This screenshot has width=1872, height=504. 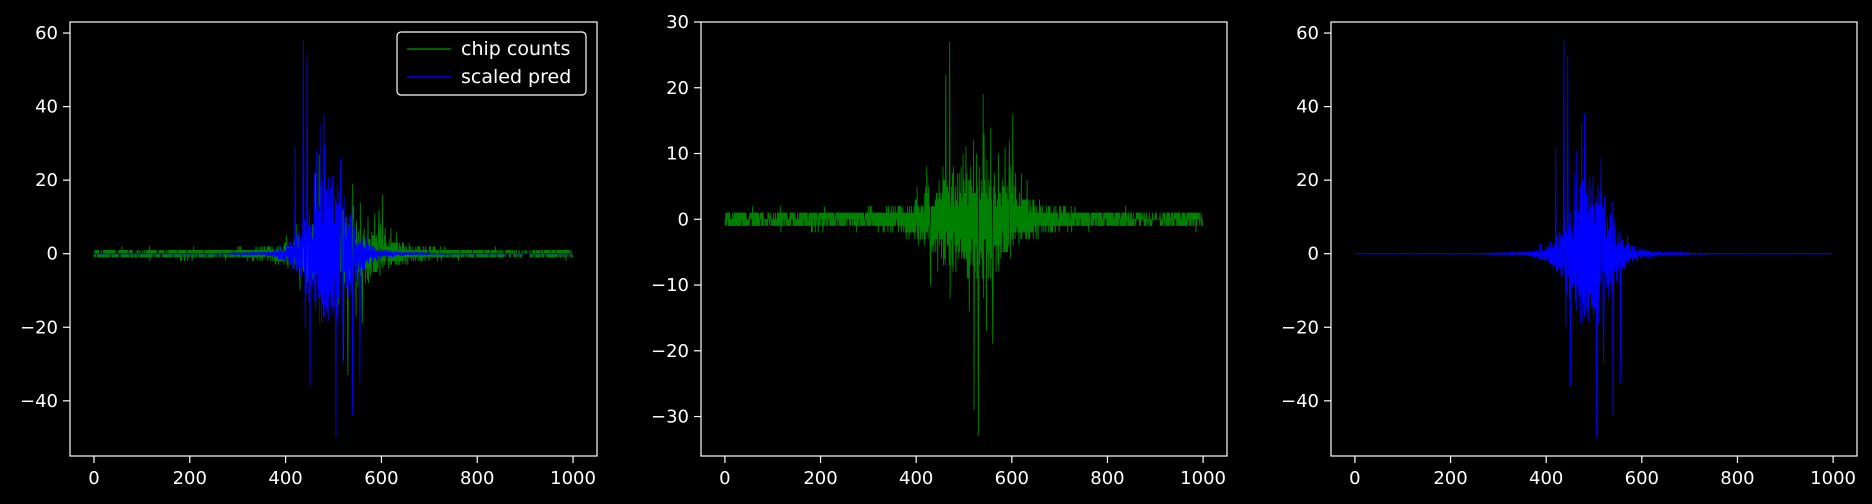 What do you see at coordinates (515, 49) in the screenshot?
I see `legend-label-chip-counts: chip counts` at bounding box center [515, 49].